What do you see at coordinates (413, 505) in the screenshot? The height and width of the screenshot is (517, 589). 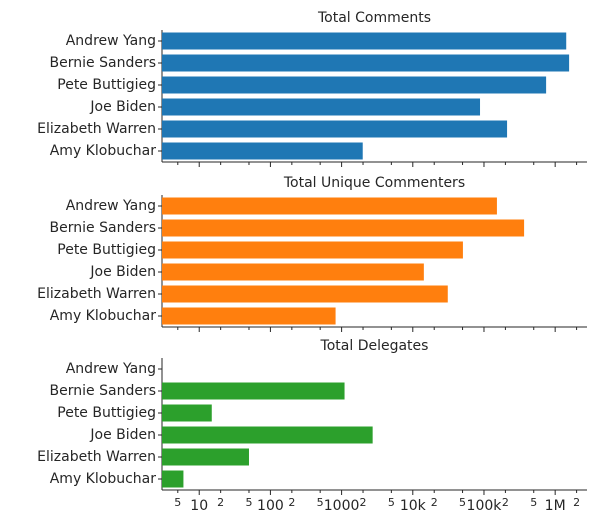 I see `x-tick-label: 10k` at bounding box center [413, 505].